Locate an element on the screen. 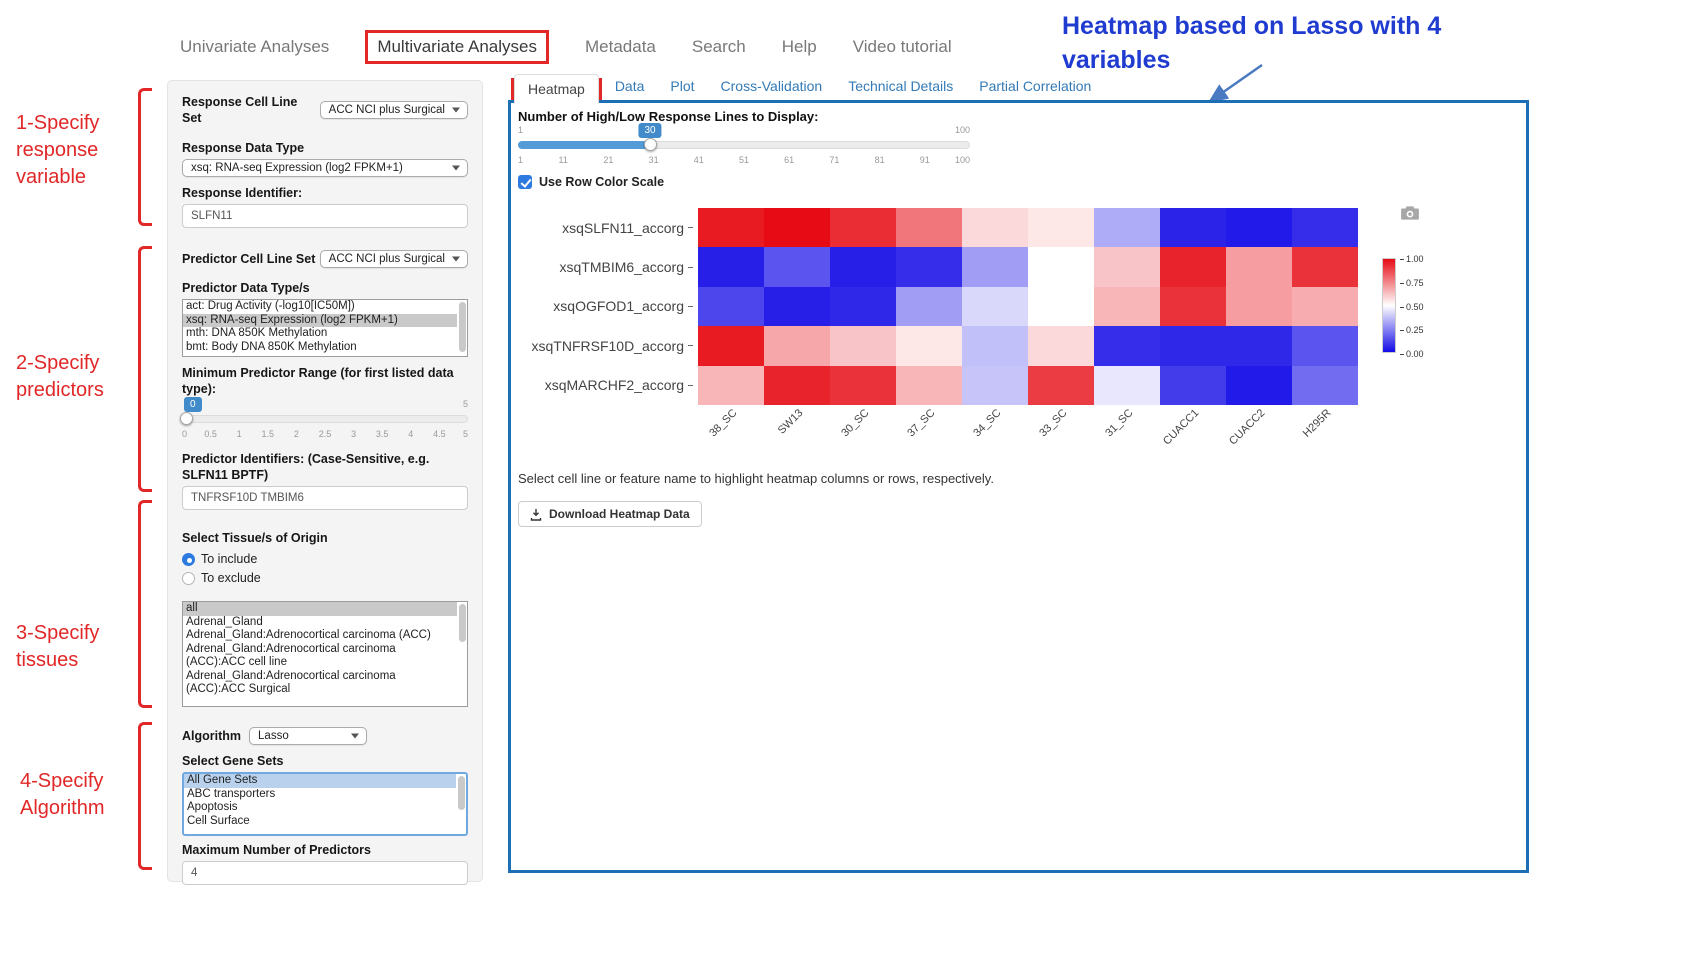 The width and height of the screenshot is (1700, 956). heatmap-column-label-sw13: SW13 is located at coordinates (790, 422).